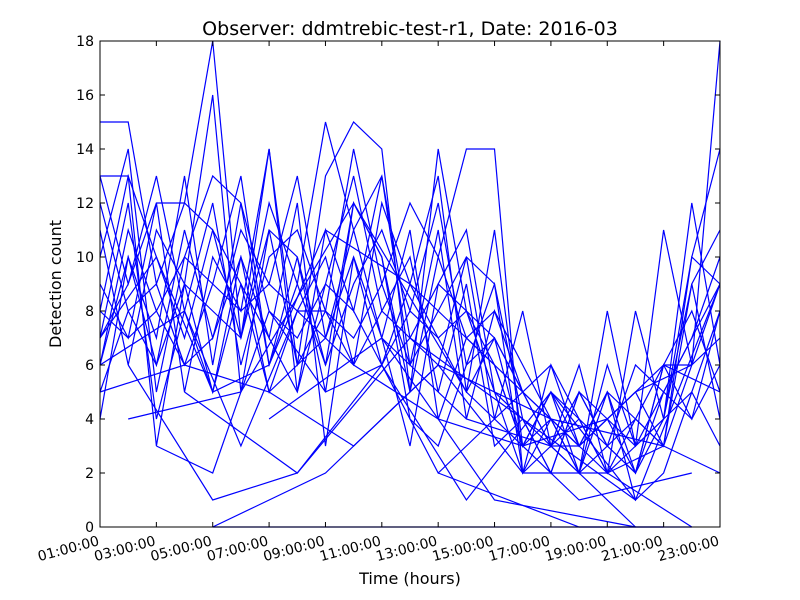 This screenshot has width=800, height=600. Describe the element at coordinates (89, 312) in the screenshot. I see `y-tick-label: 8` at that location.